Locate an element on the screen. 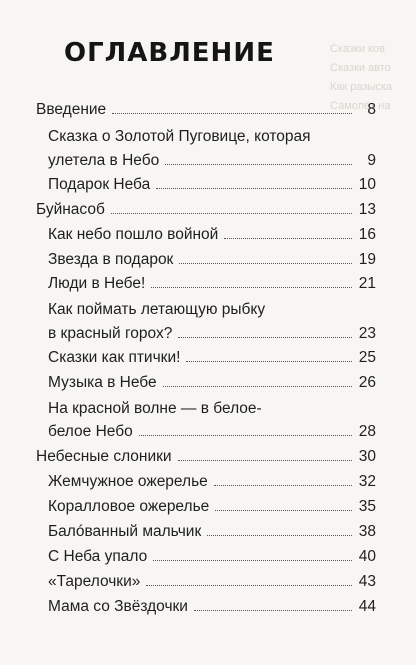 The height and width of the screenshot is (665, 416). toc-entry: Звезда в подарок 19 is located at coordinates (212, 260).